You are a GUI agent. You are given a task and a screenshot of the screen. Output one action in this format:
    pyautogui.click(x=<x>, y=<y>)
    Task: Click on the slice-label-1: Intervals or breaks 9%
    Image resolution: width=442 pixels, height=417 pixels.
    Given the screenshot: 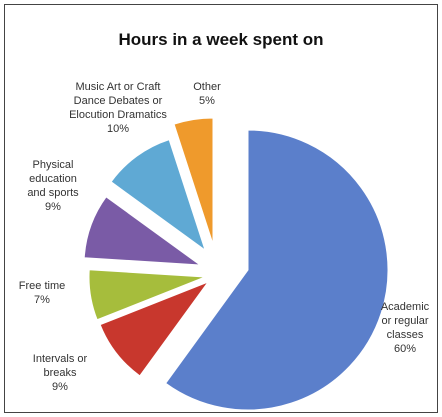 What is the action you would take?
    pyautogui.click(x=60, y=373)
    